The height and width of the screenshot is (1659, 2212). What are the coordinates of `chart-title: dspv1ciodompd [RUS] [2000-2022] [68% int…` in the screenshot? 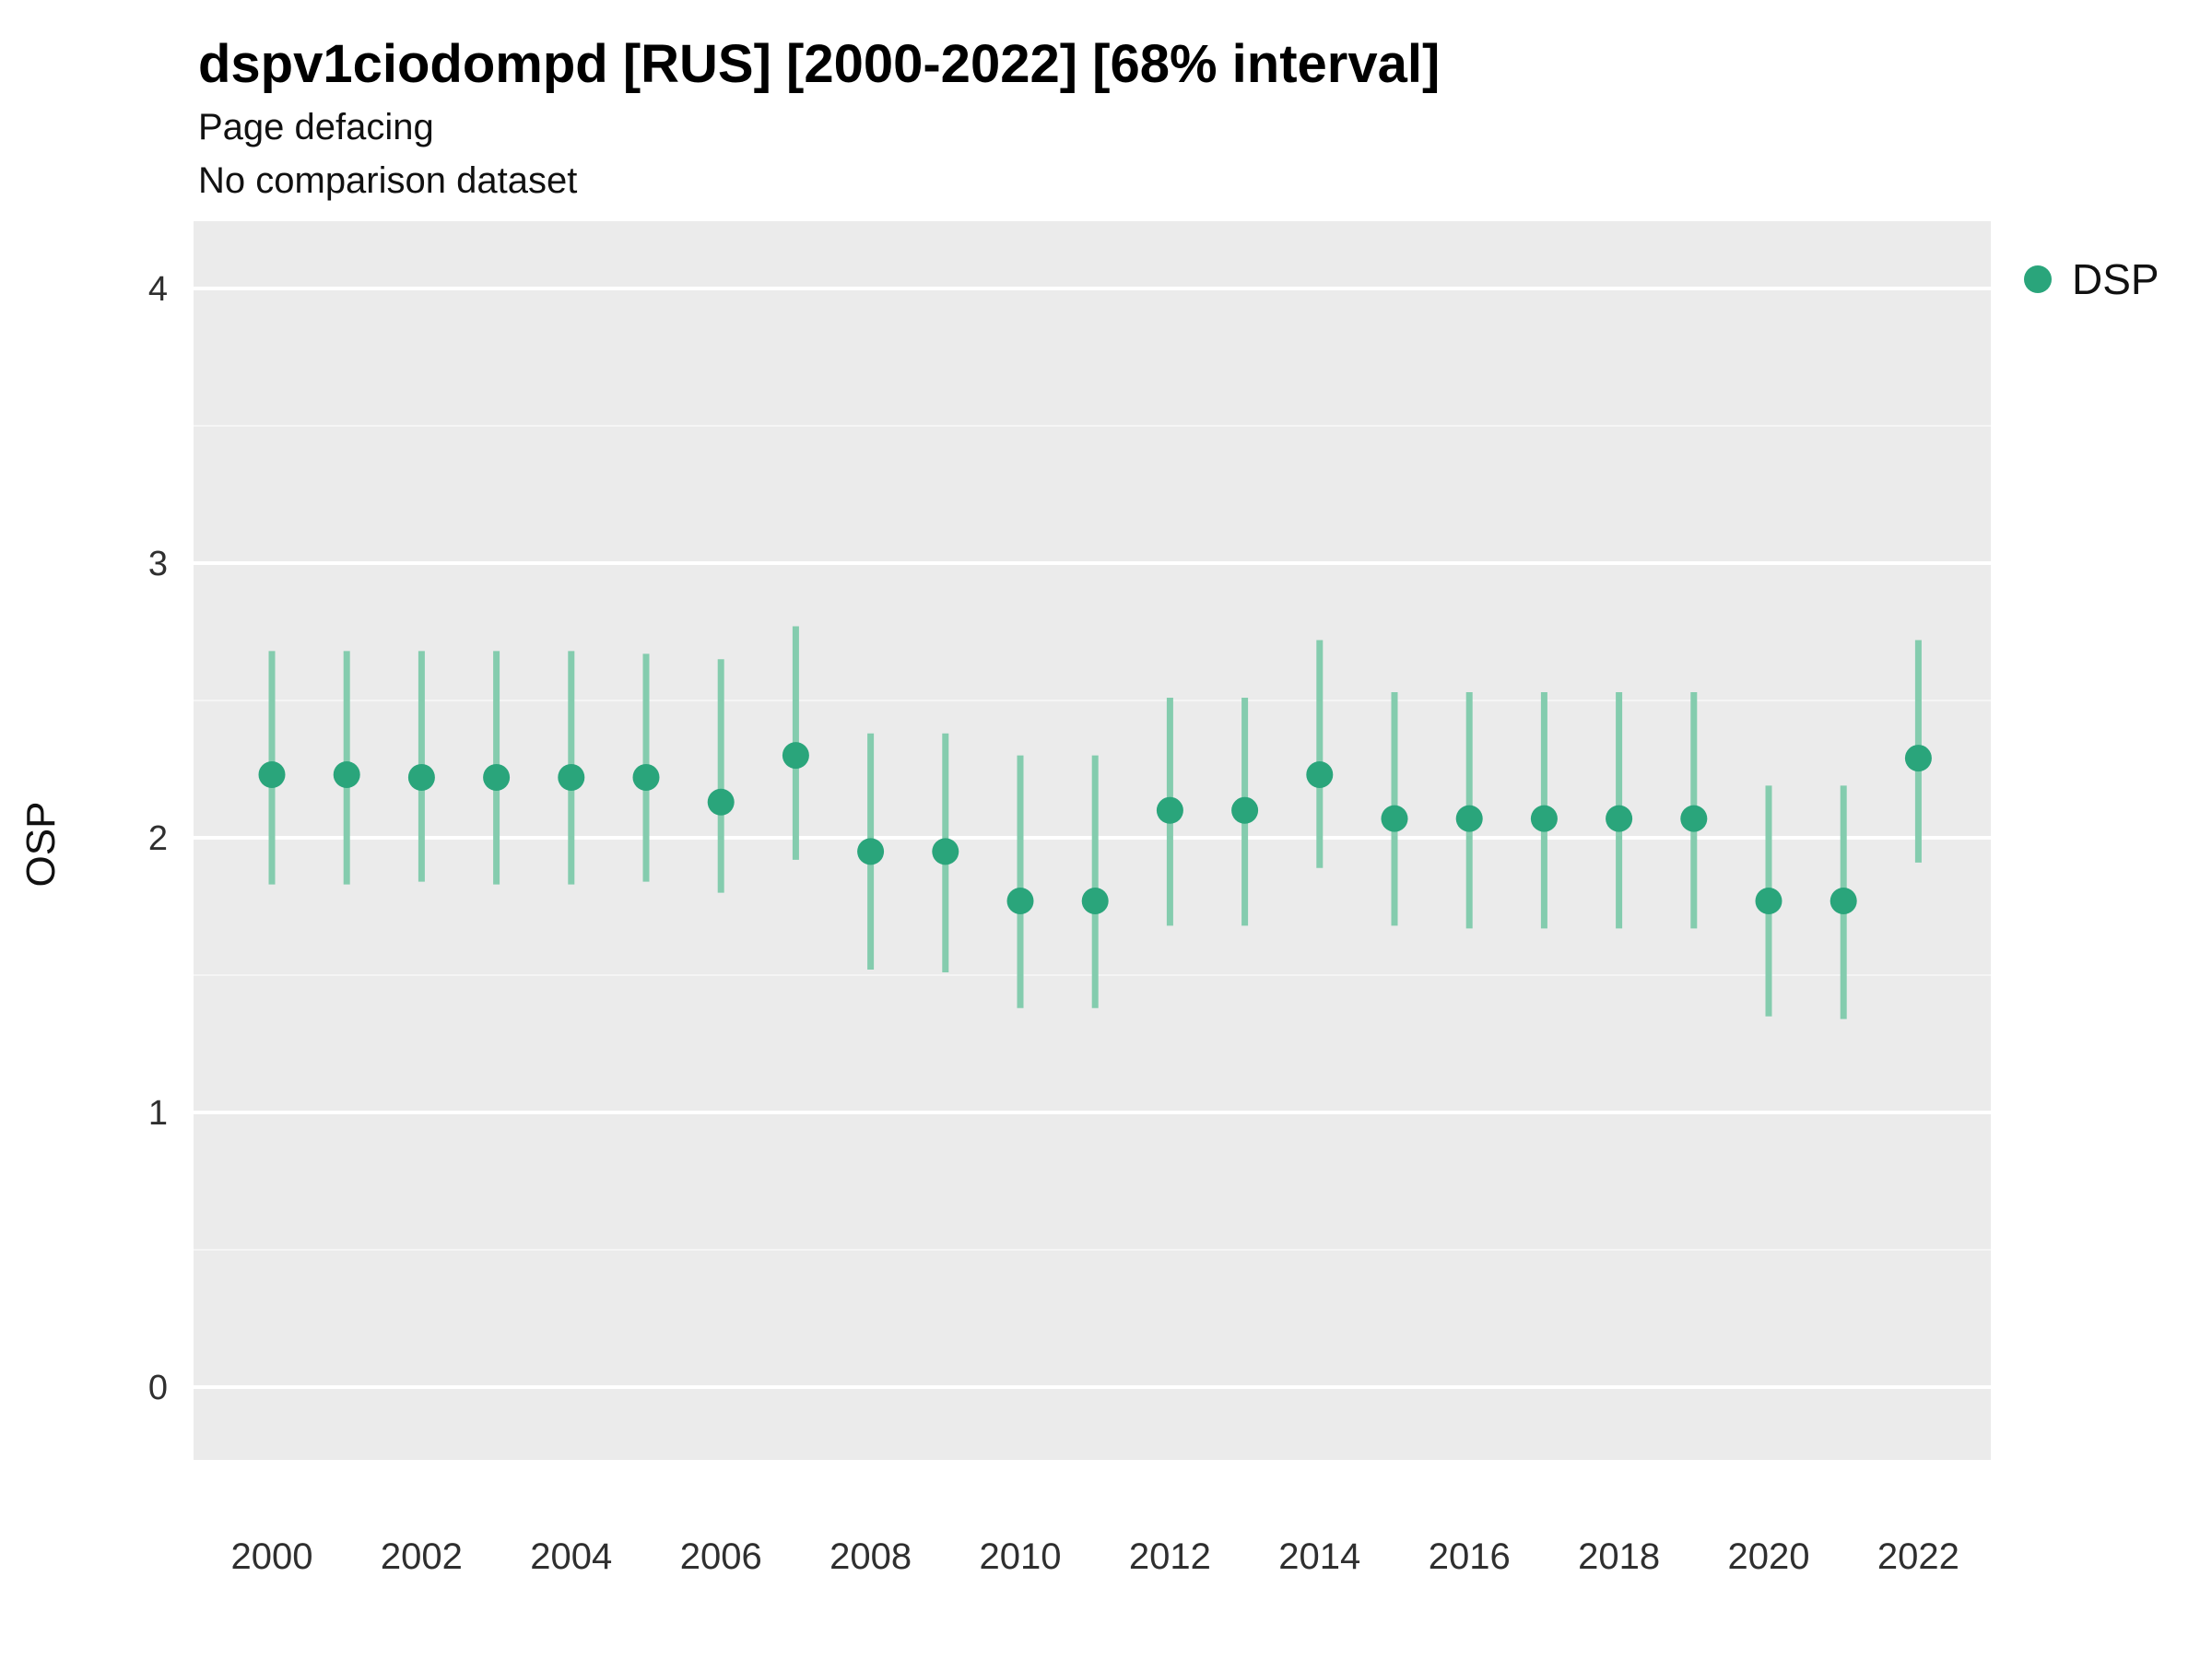 It's located at (819, 64).